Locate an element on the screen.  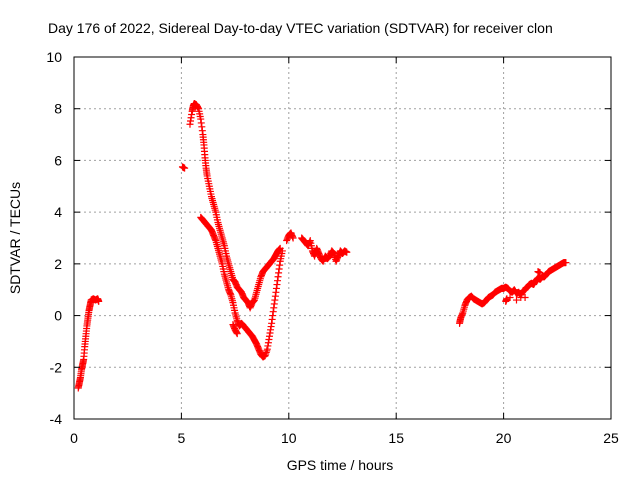
x-tick-label: 10 is located at coordinates (289, 438).